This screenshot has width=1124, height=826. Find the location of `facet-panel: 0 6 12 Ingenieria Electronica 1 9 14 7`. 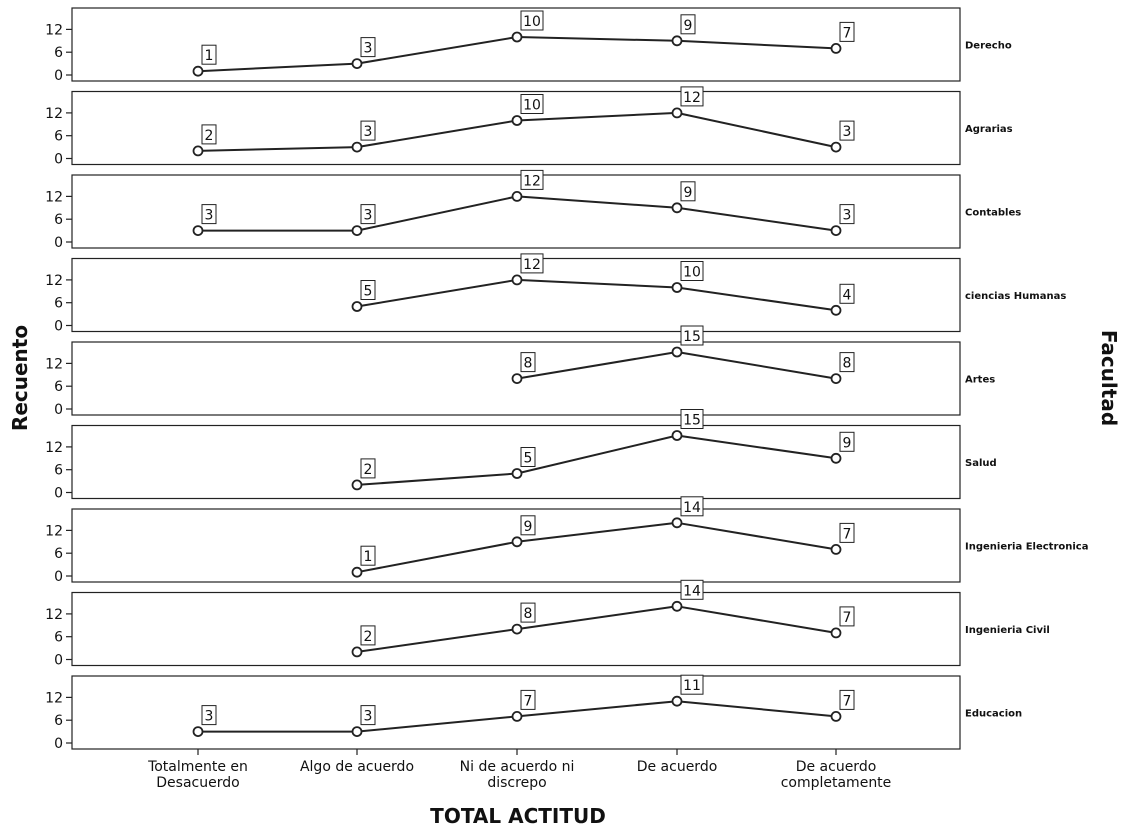

facet-panel: 0 6 12 Ingenieria Electronica 1 9 14 7 is located at coordinates (566, 540).